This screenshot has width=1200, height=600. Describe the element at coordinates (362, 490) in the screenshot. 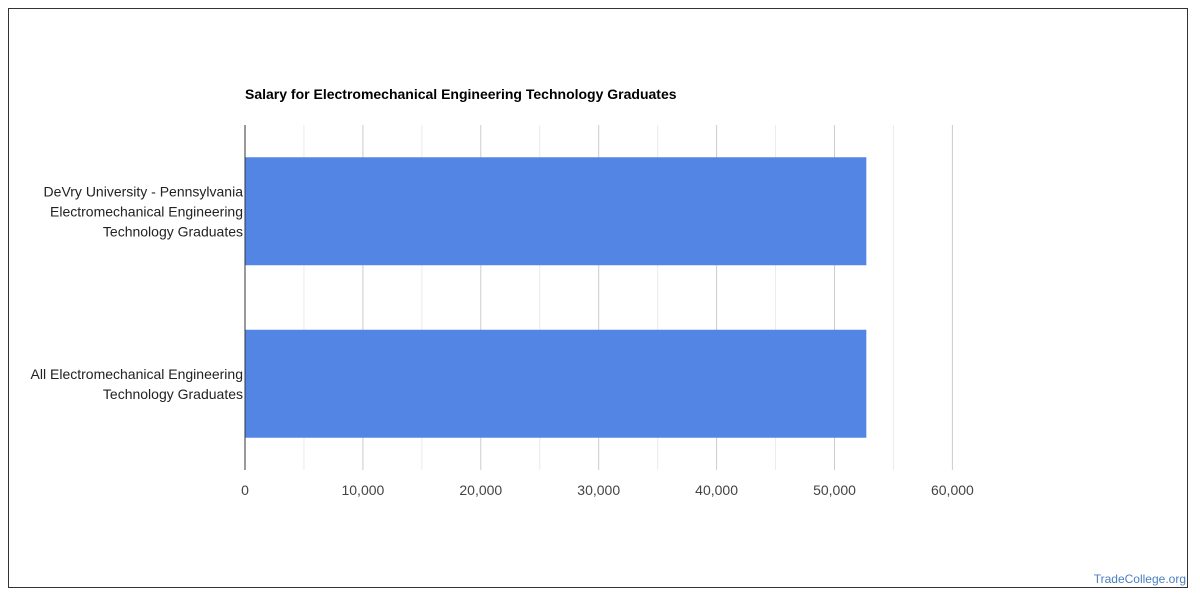

I see `x-tick-label: 10,000` at that location.